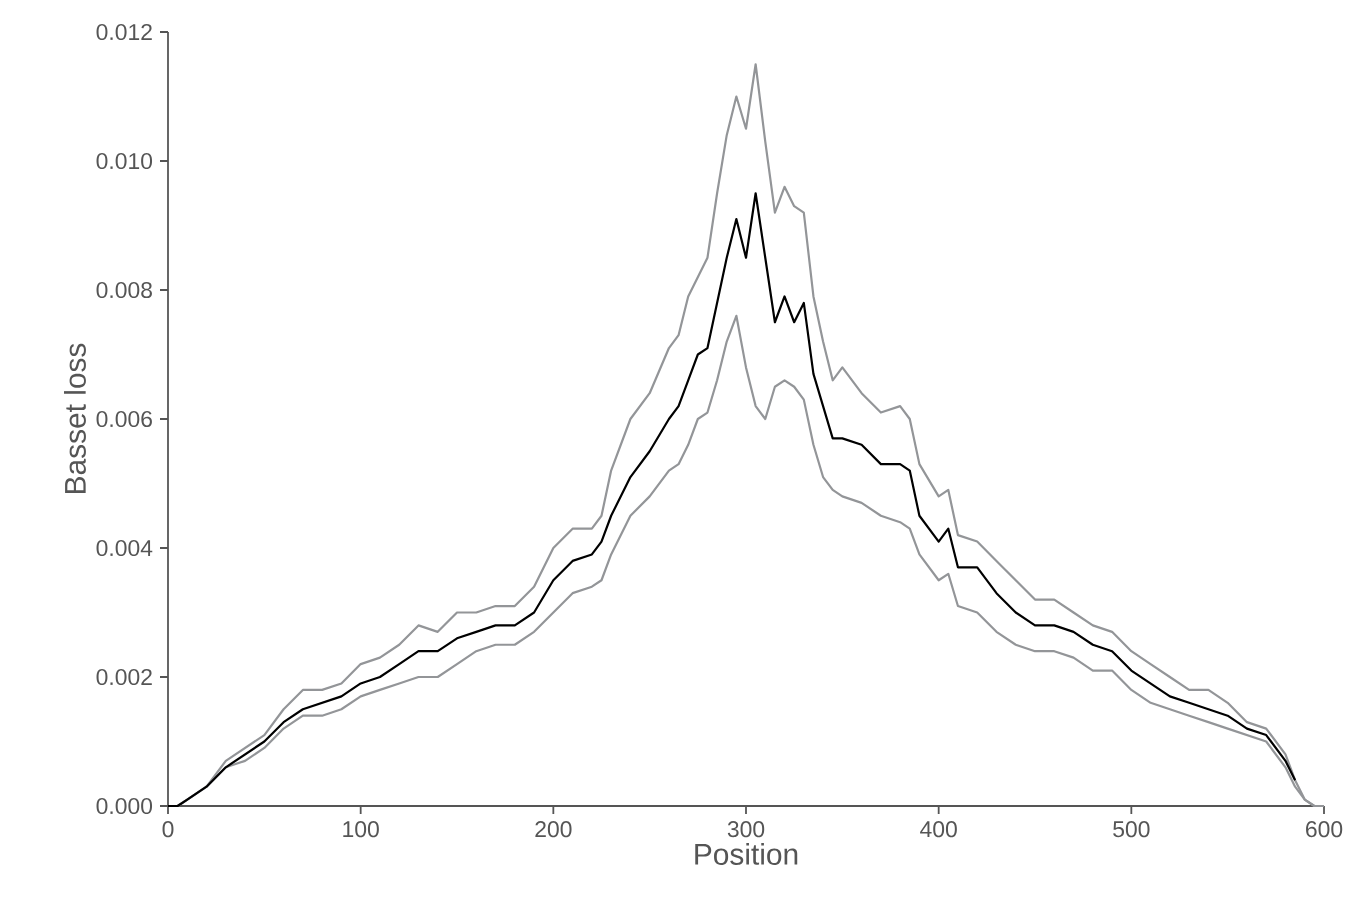  What do you see at coordinates (124, 161) in the screenshot?
I see `y-tick-label: 0.010` at bounding box center [124, 161].